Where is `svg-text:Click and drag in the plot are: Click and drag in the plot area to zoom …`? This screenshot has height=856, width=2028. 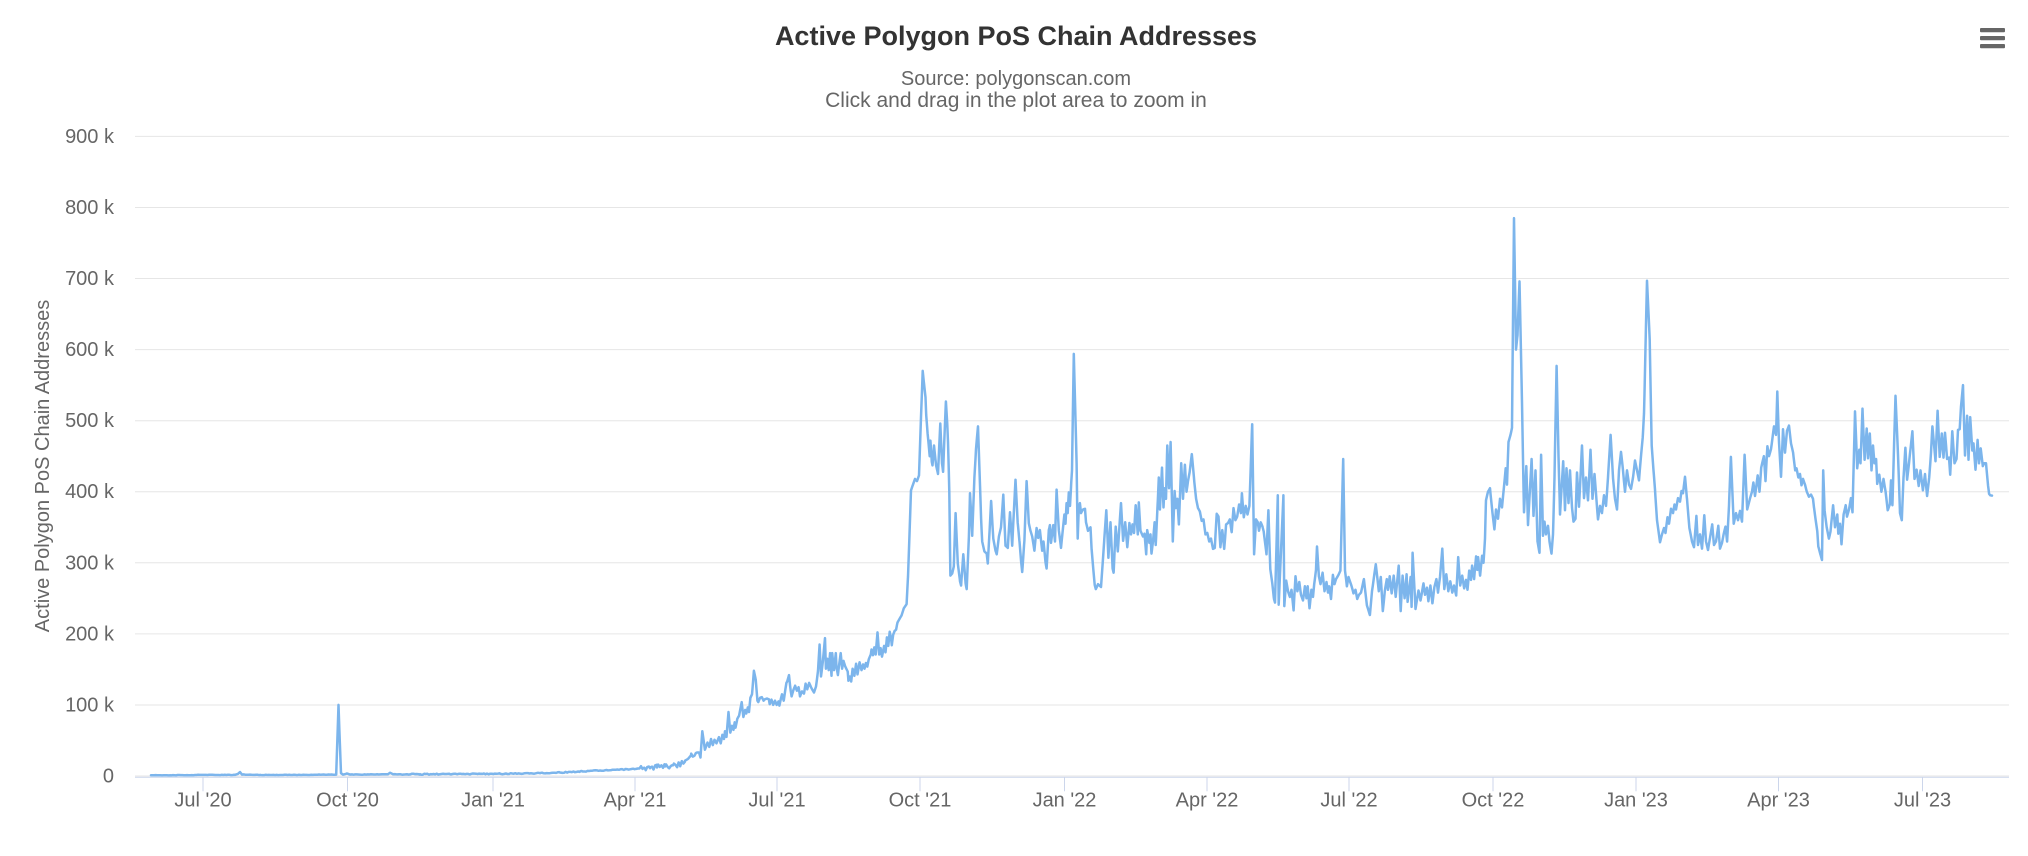 svg-text:Click and drag in the plot are: Click and drag in the plot area to zoom … is located at coordinates (1016, 100).